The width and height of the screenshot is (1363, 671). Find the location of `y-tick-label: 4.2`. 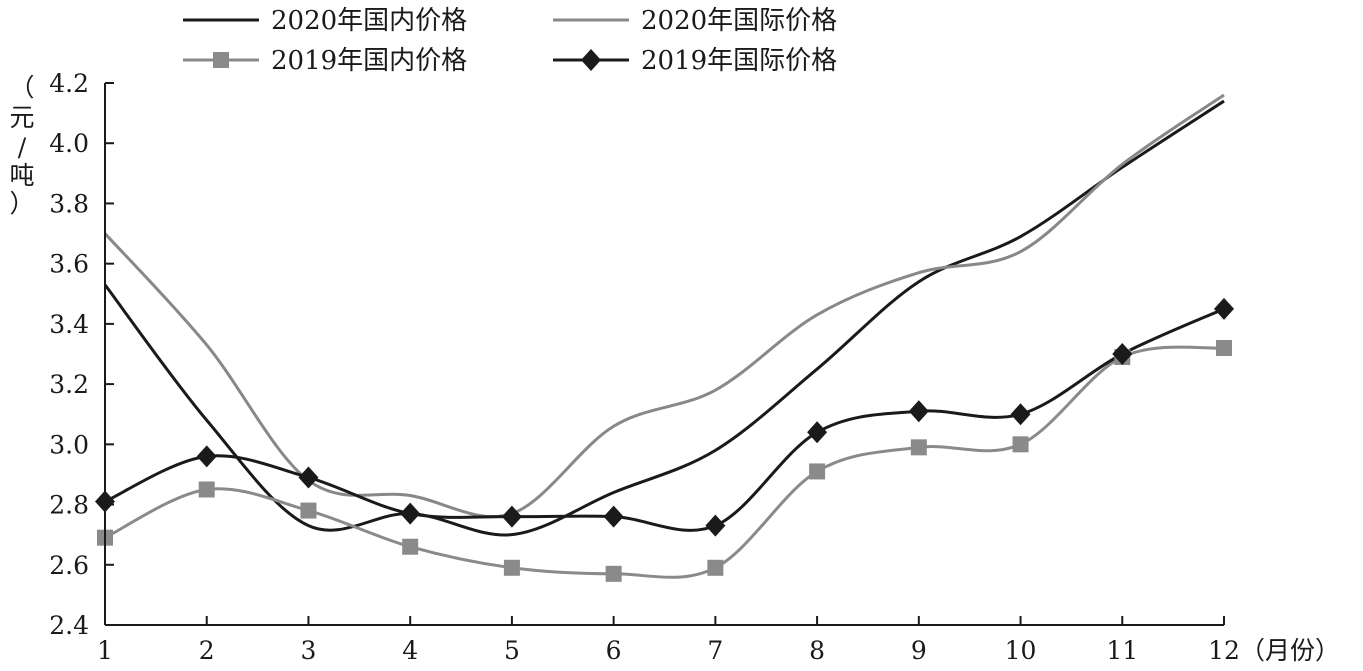

y-tick-label: 4.2 is located at coordinates (69, 83).